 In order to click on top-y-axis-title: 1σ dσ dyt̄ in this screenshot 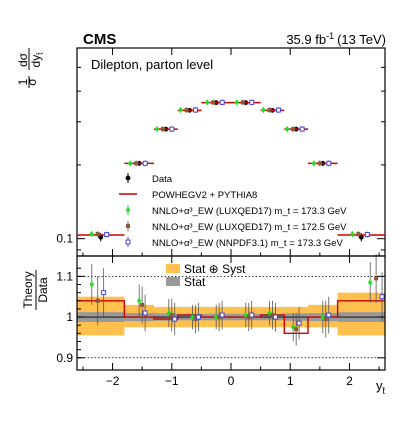, I will do `click(30, 68)`.